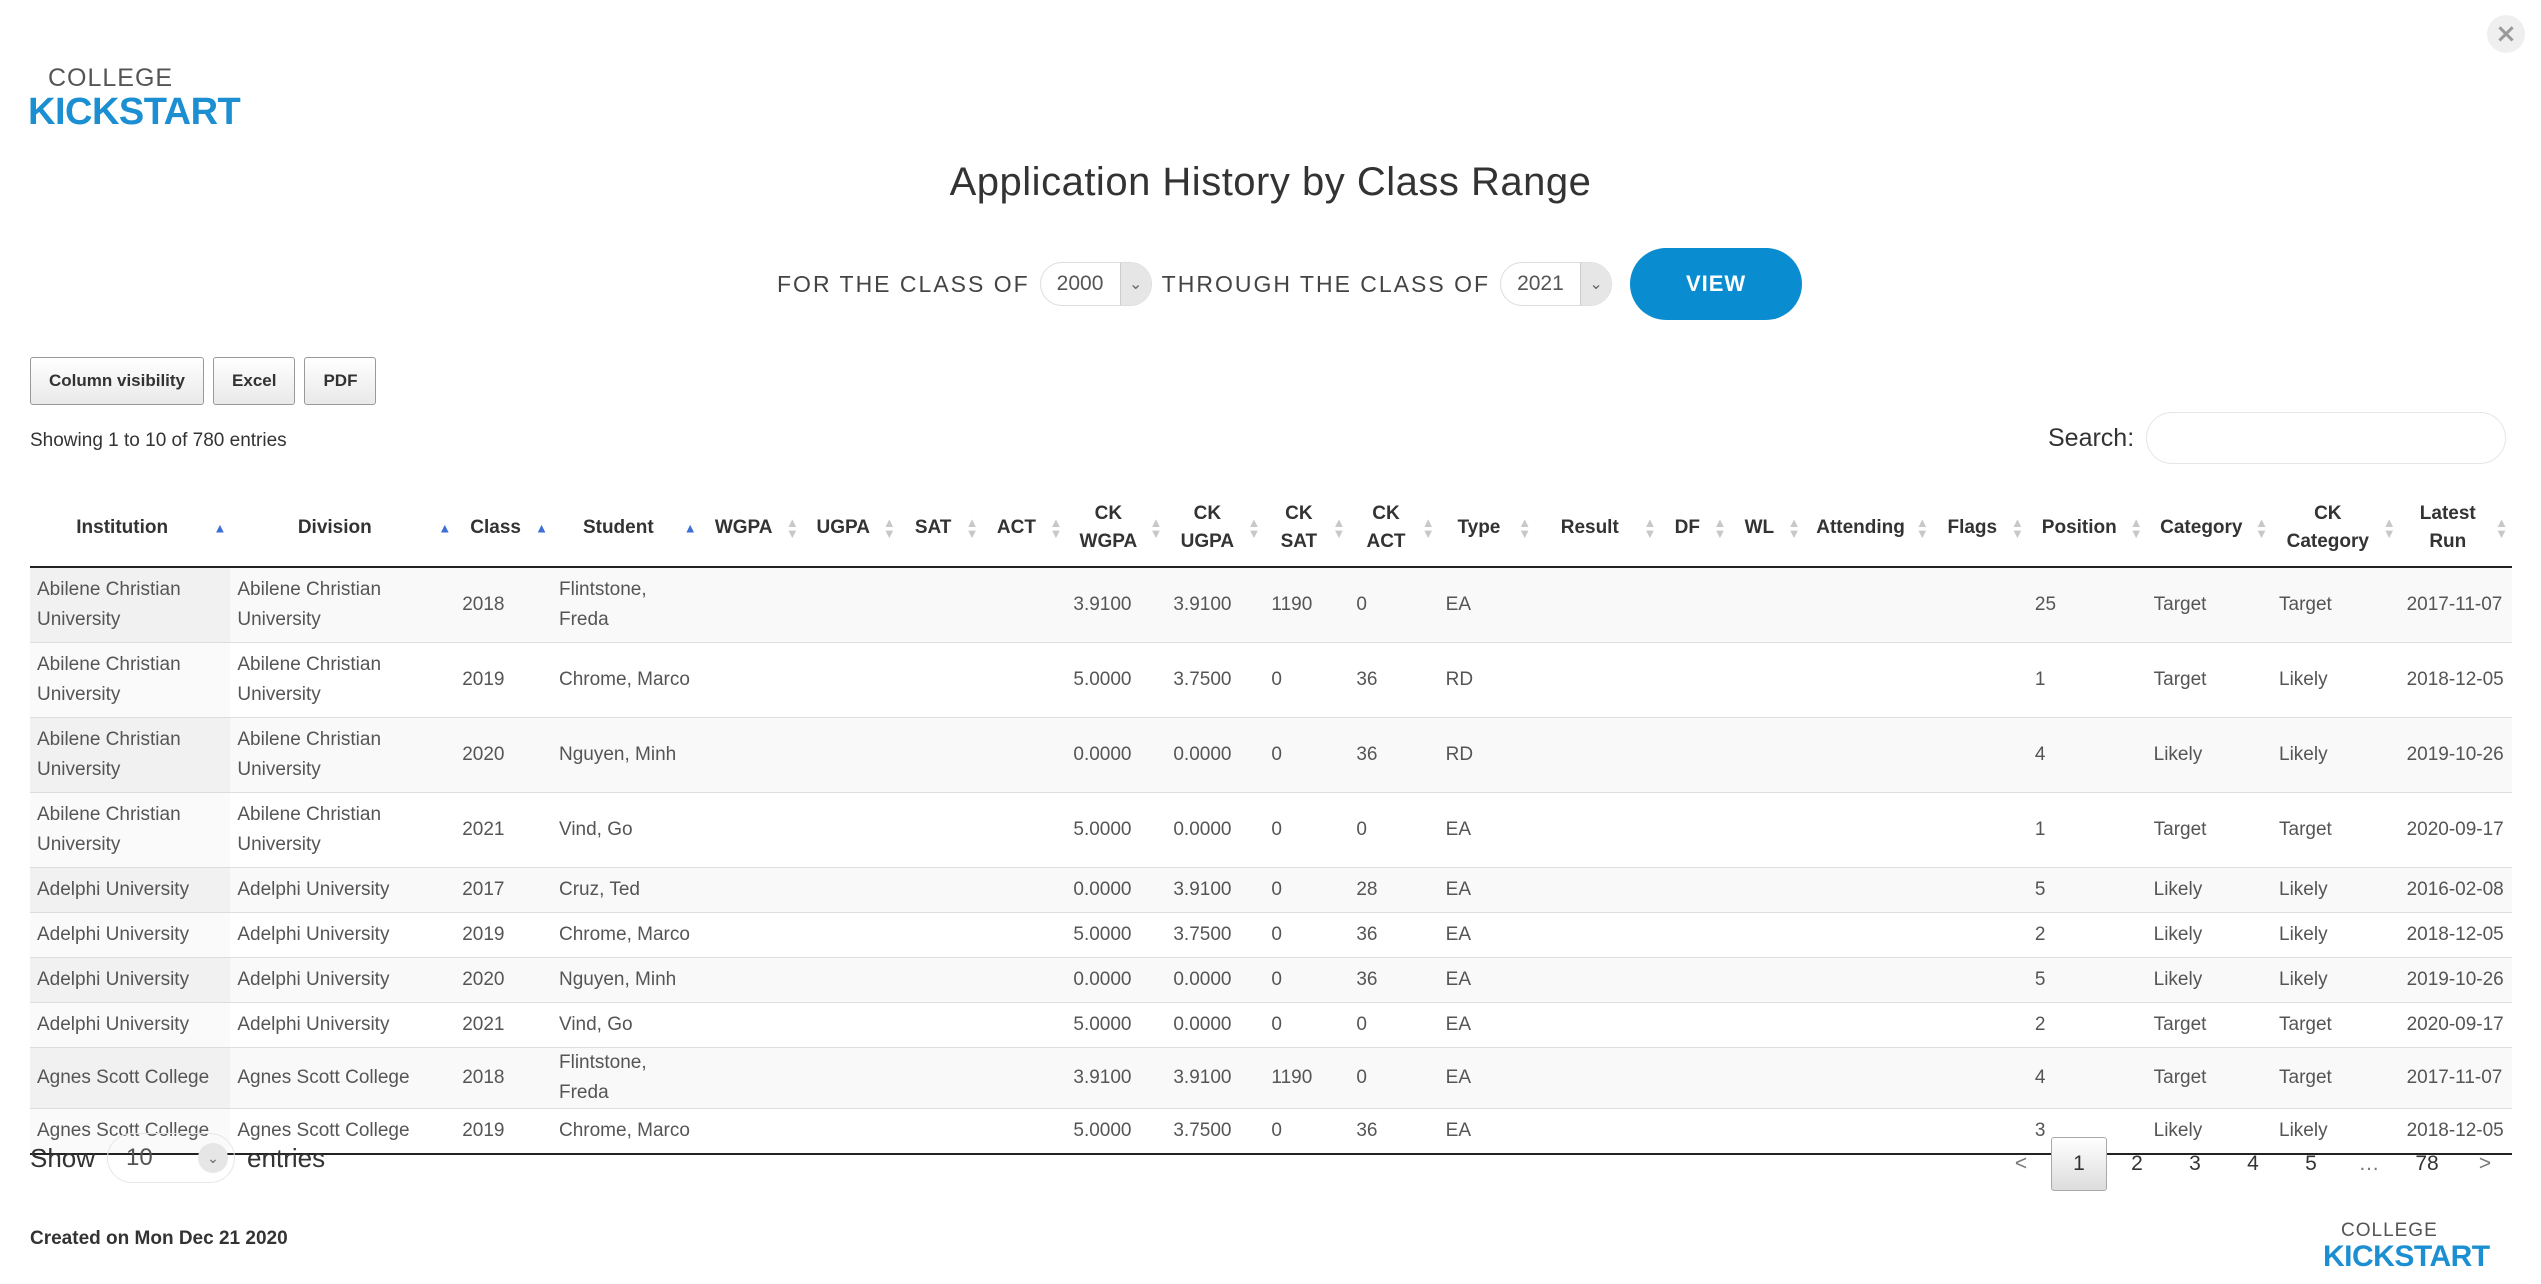 The image size is (2541, 1284). I want to click on cell-class: 2019, so click(503, 680).